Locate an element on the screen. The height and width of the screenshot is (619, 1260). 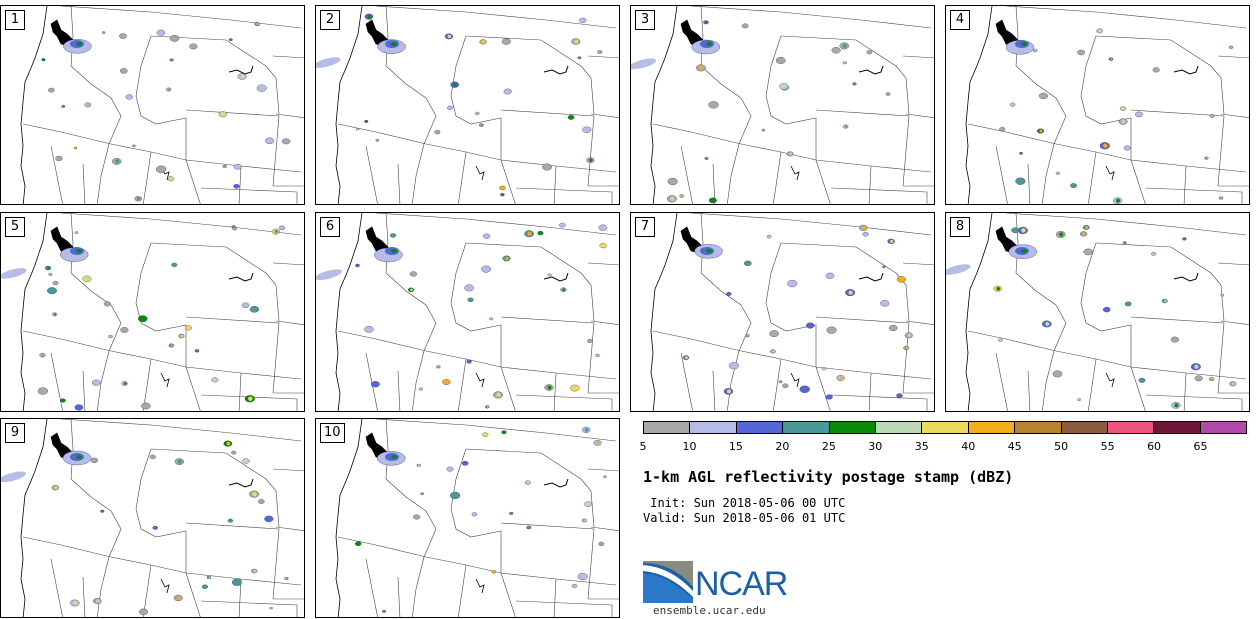
base-map is located at coordinates (782, 105).